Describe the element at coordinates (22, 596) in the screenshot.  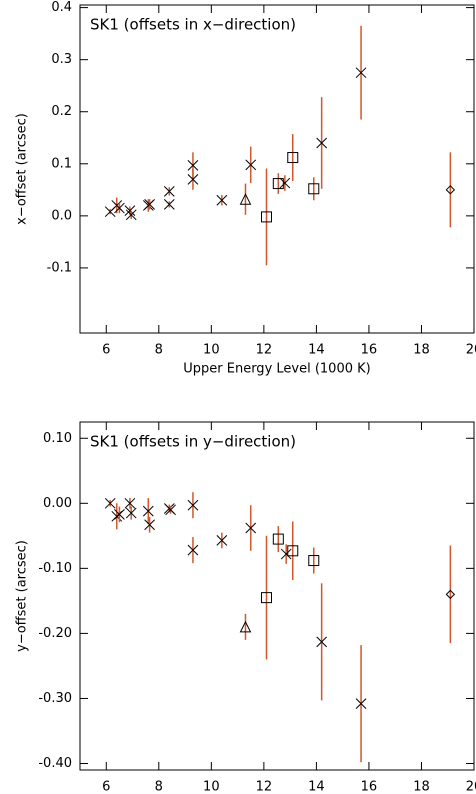
I see `y-axis-label: y−offset (arcsec)` at that location.